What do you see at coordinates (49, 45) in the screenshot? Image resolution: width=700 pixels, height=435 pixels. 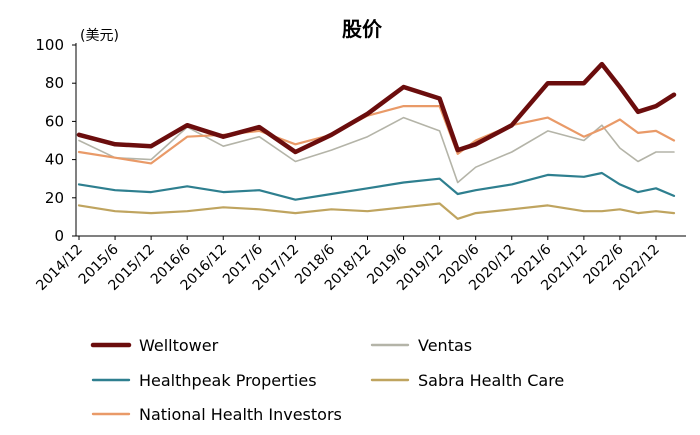 I see `y-tick-label: 100` at bounding box center [49, 45].